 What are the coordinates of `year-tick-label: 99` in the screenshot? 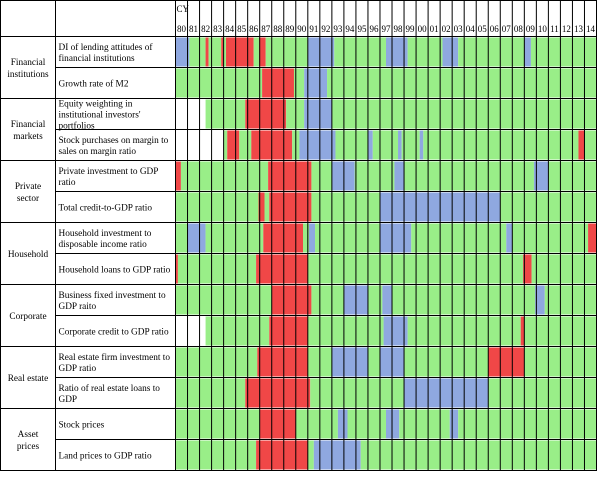 It's located at (411, 29).